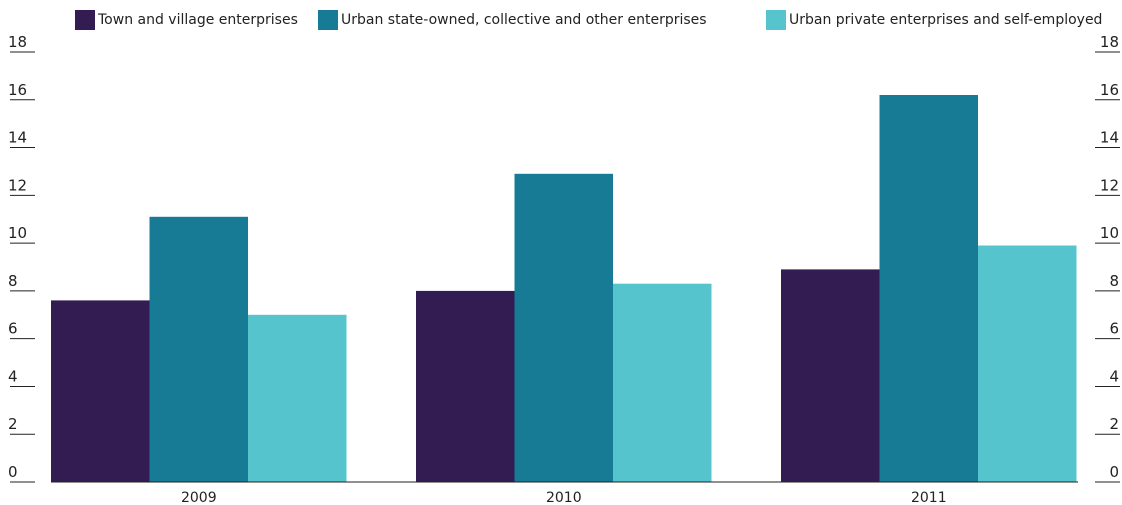 The width and height of the screenshot is (1122, 505). I want to click on y-tick-label-right-16: 16, so click(1109, 90).